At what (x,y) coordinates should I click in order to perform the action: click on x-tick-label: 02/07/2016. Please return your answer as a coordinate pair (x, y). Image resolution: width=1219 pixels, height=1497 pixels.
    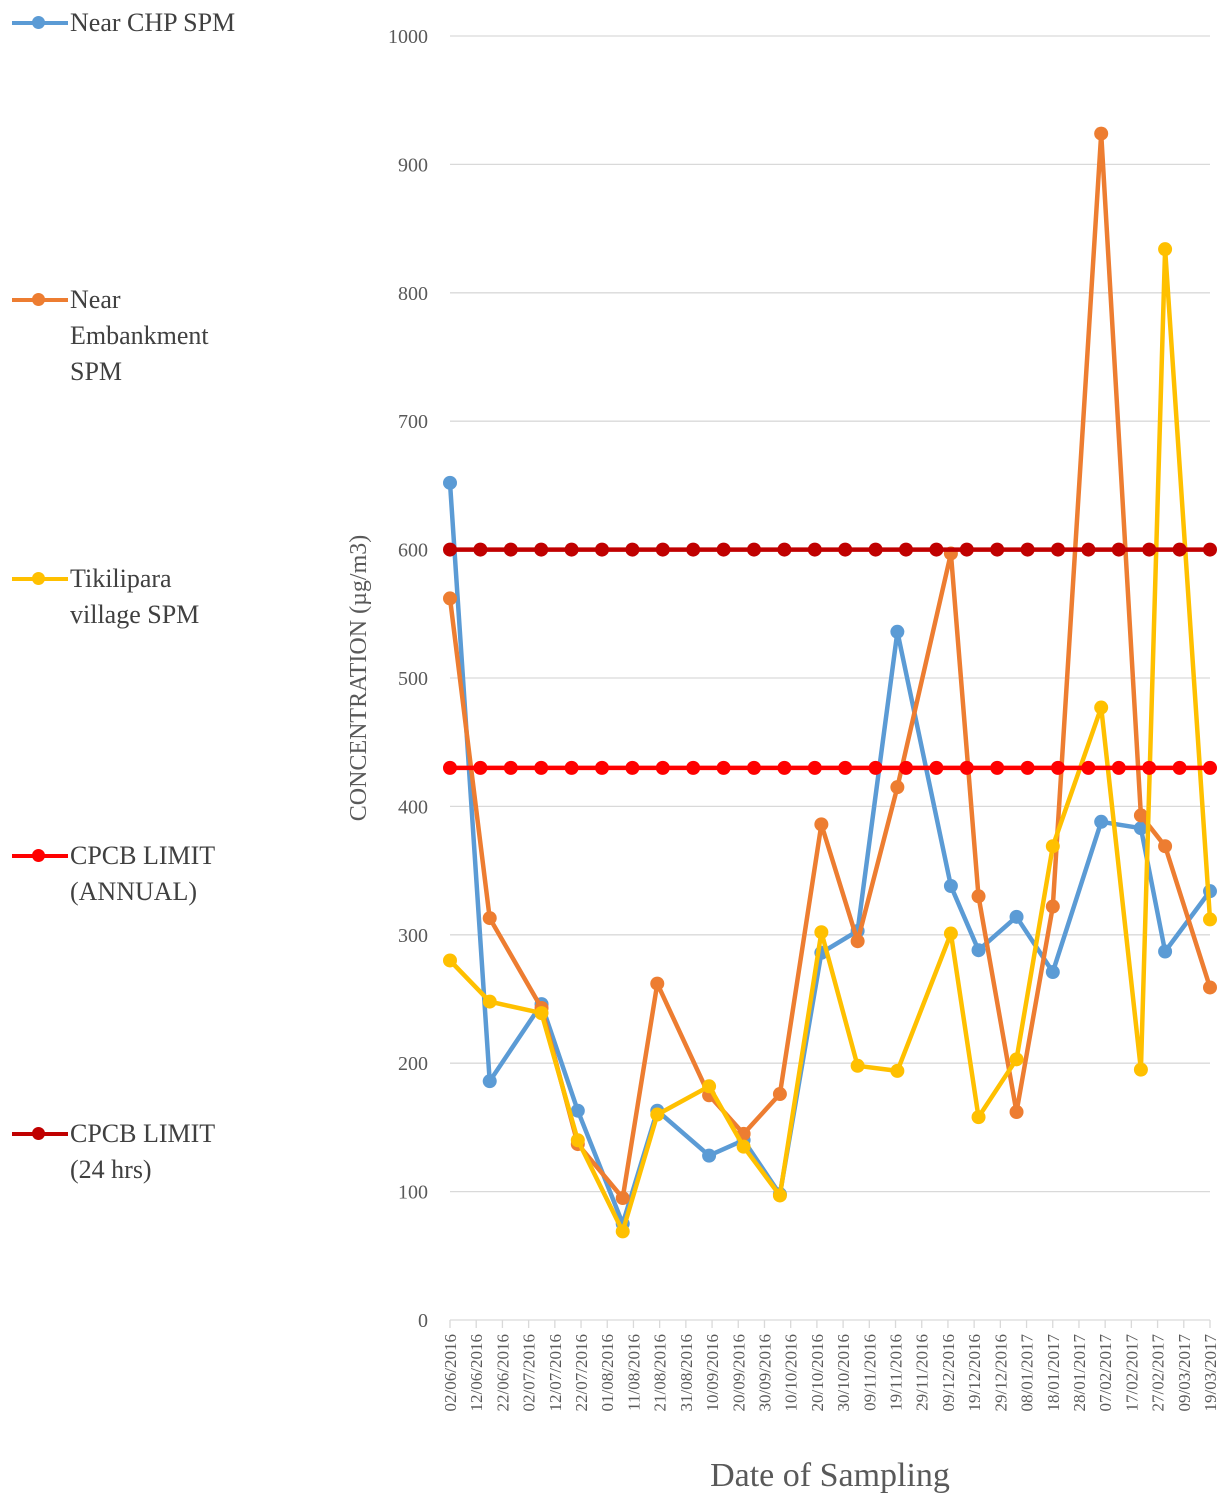
    Looking at the image, I should click on (529, 1372).